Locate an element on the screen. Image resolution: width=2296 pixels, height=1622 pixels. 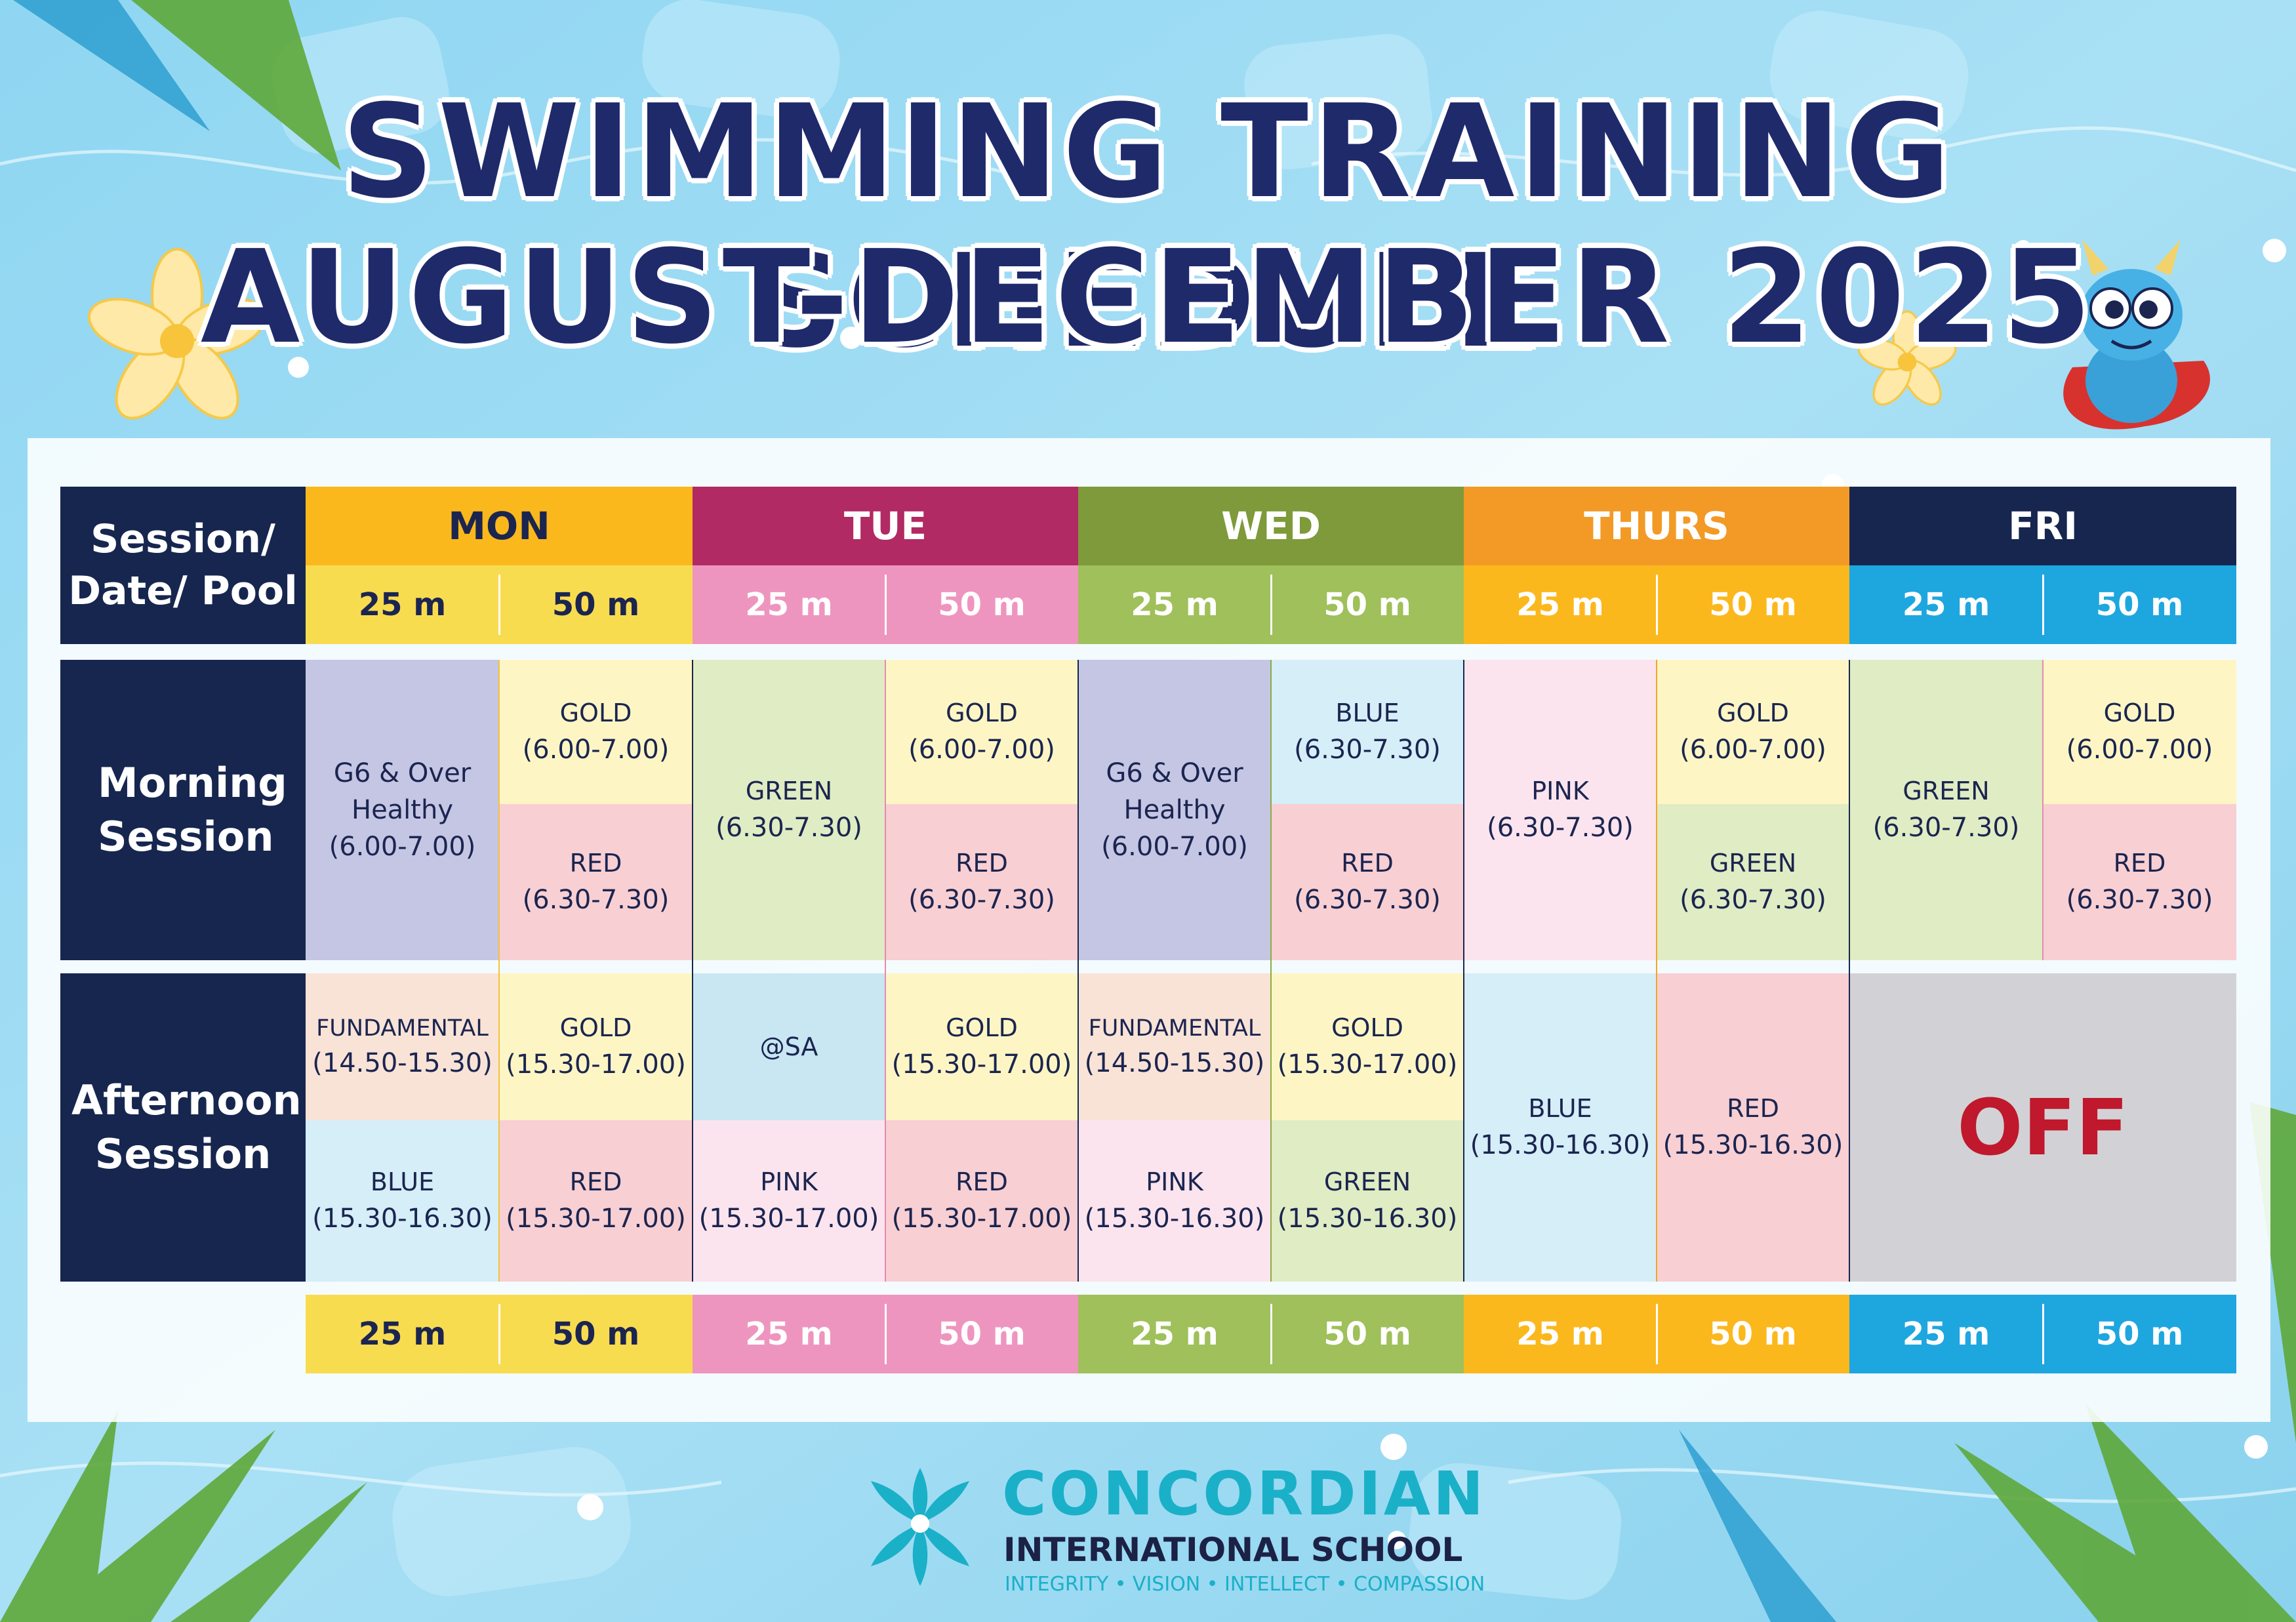
slot-group: @SA is located at coordinates (788, 1047).